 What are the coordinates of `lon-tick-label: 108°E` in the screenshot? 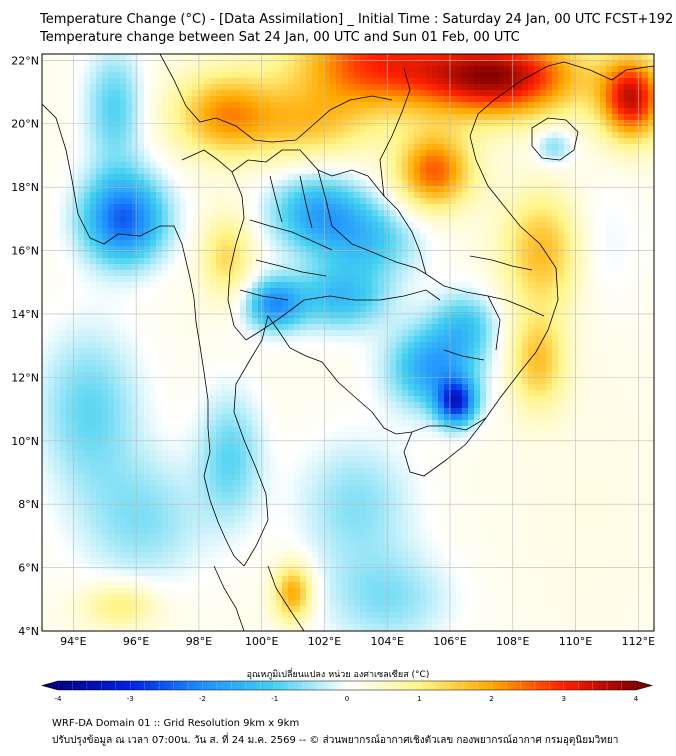 It's located at (512, 641).